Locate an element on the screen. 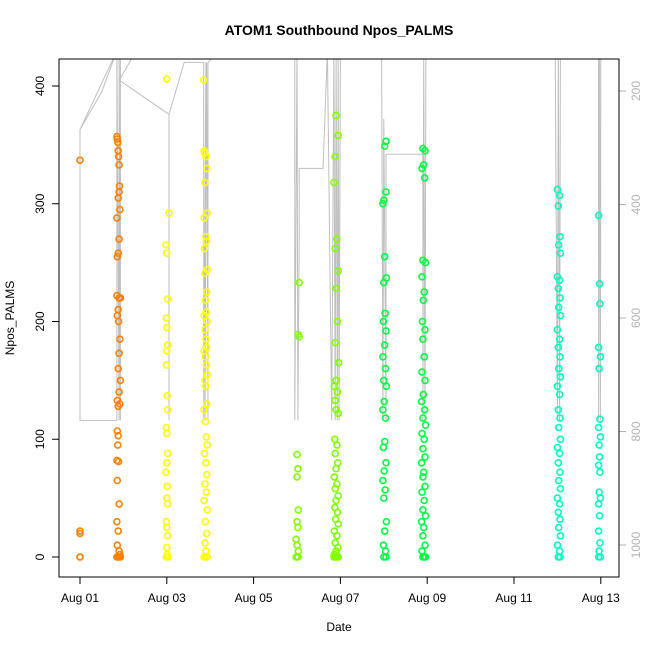 The height and width of the screenshot is (650, 650). y-tick-label: 400 is located at coordinates (40, 86).